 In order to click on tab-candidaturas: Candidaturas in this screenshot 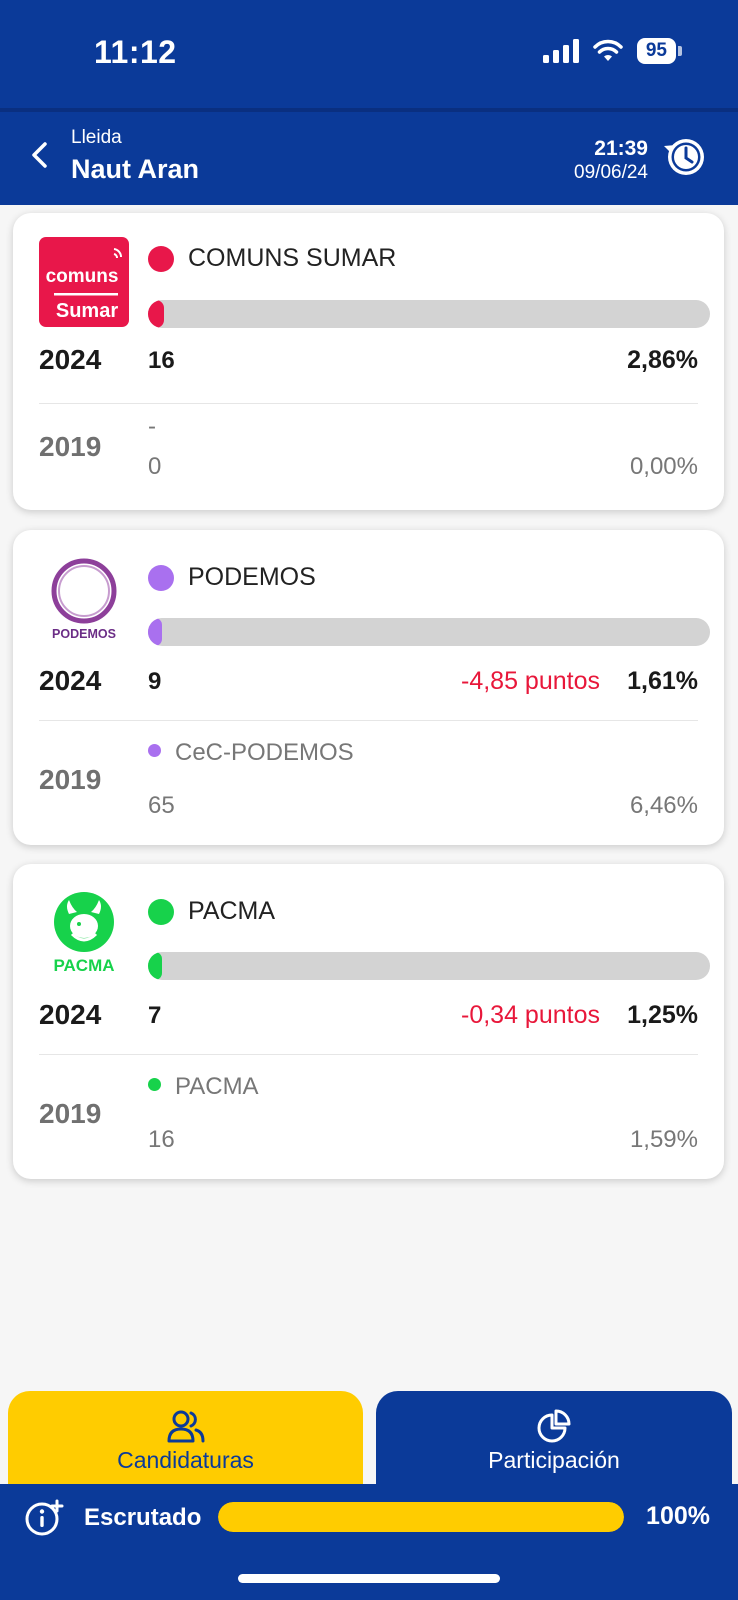, I will do `click(185, 1441)`.